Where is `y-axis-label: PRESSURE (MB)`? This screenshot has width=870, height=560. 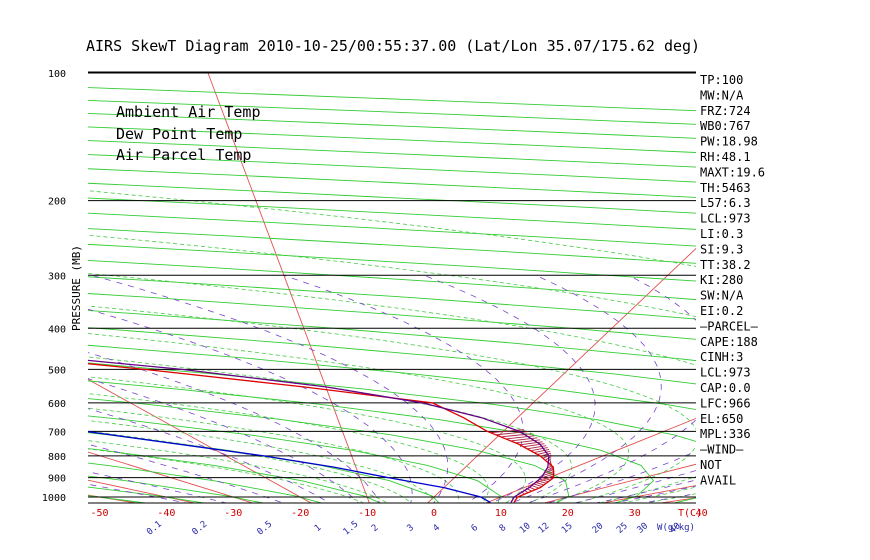
y-axis-label: PRESSURE (MB) is located at coordinates (76, 288).